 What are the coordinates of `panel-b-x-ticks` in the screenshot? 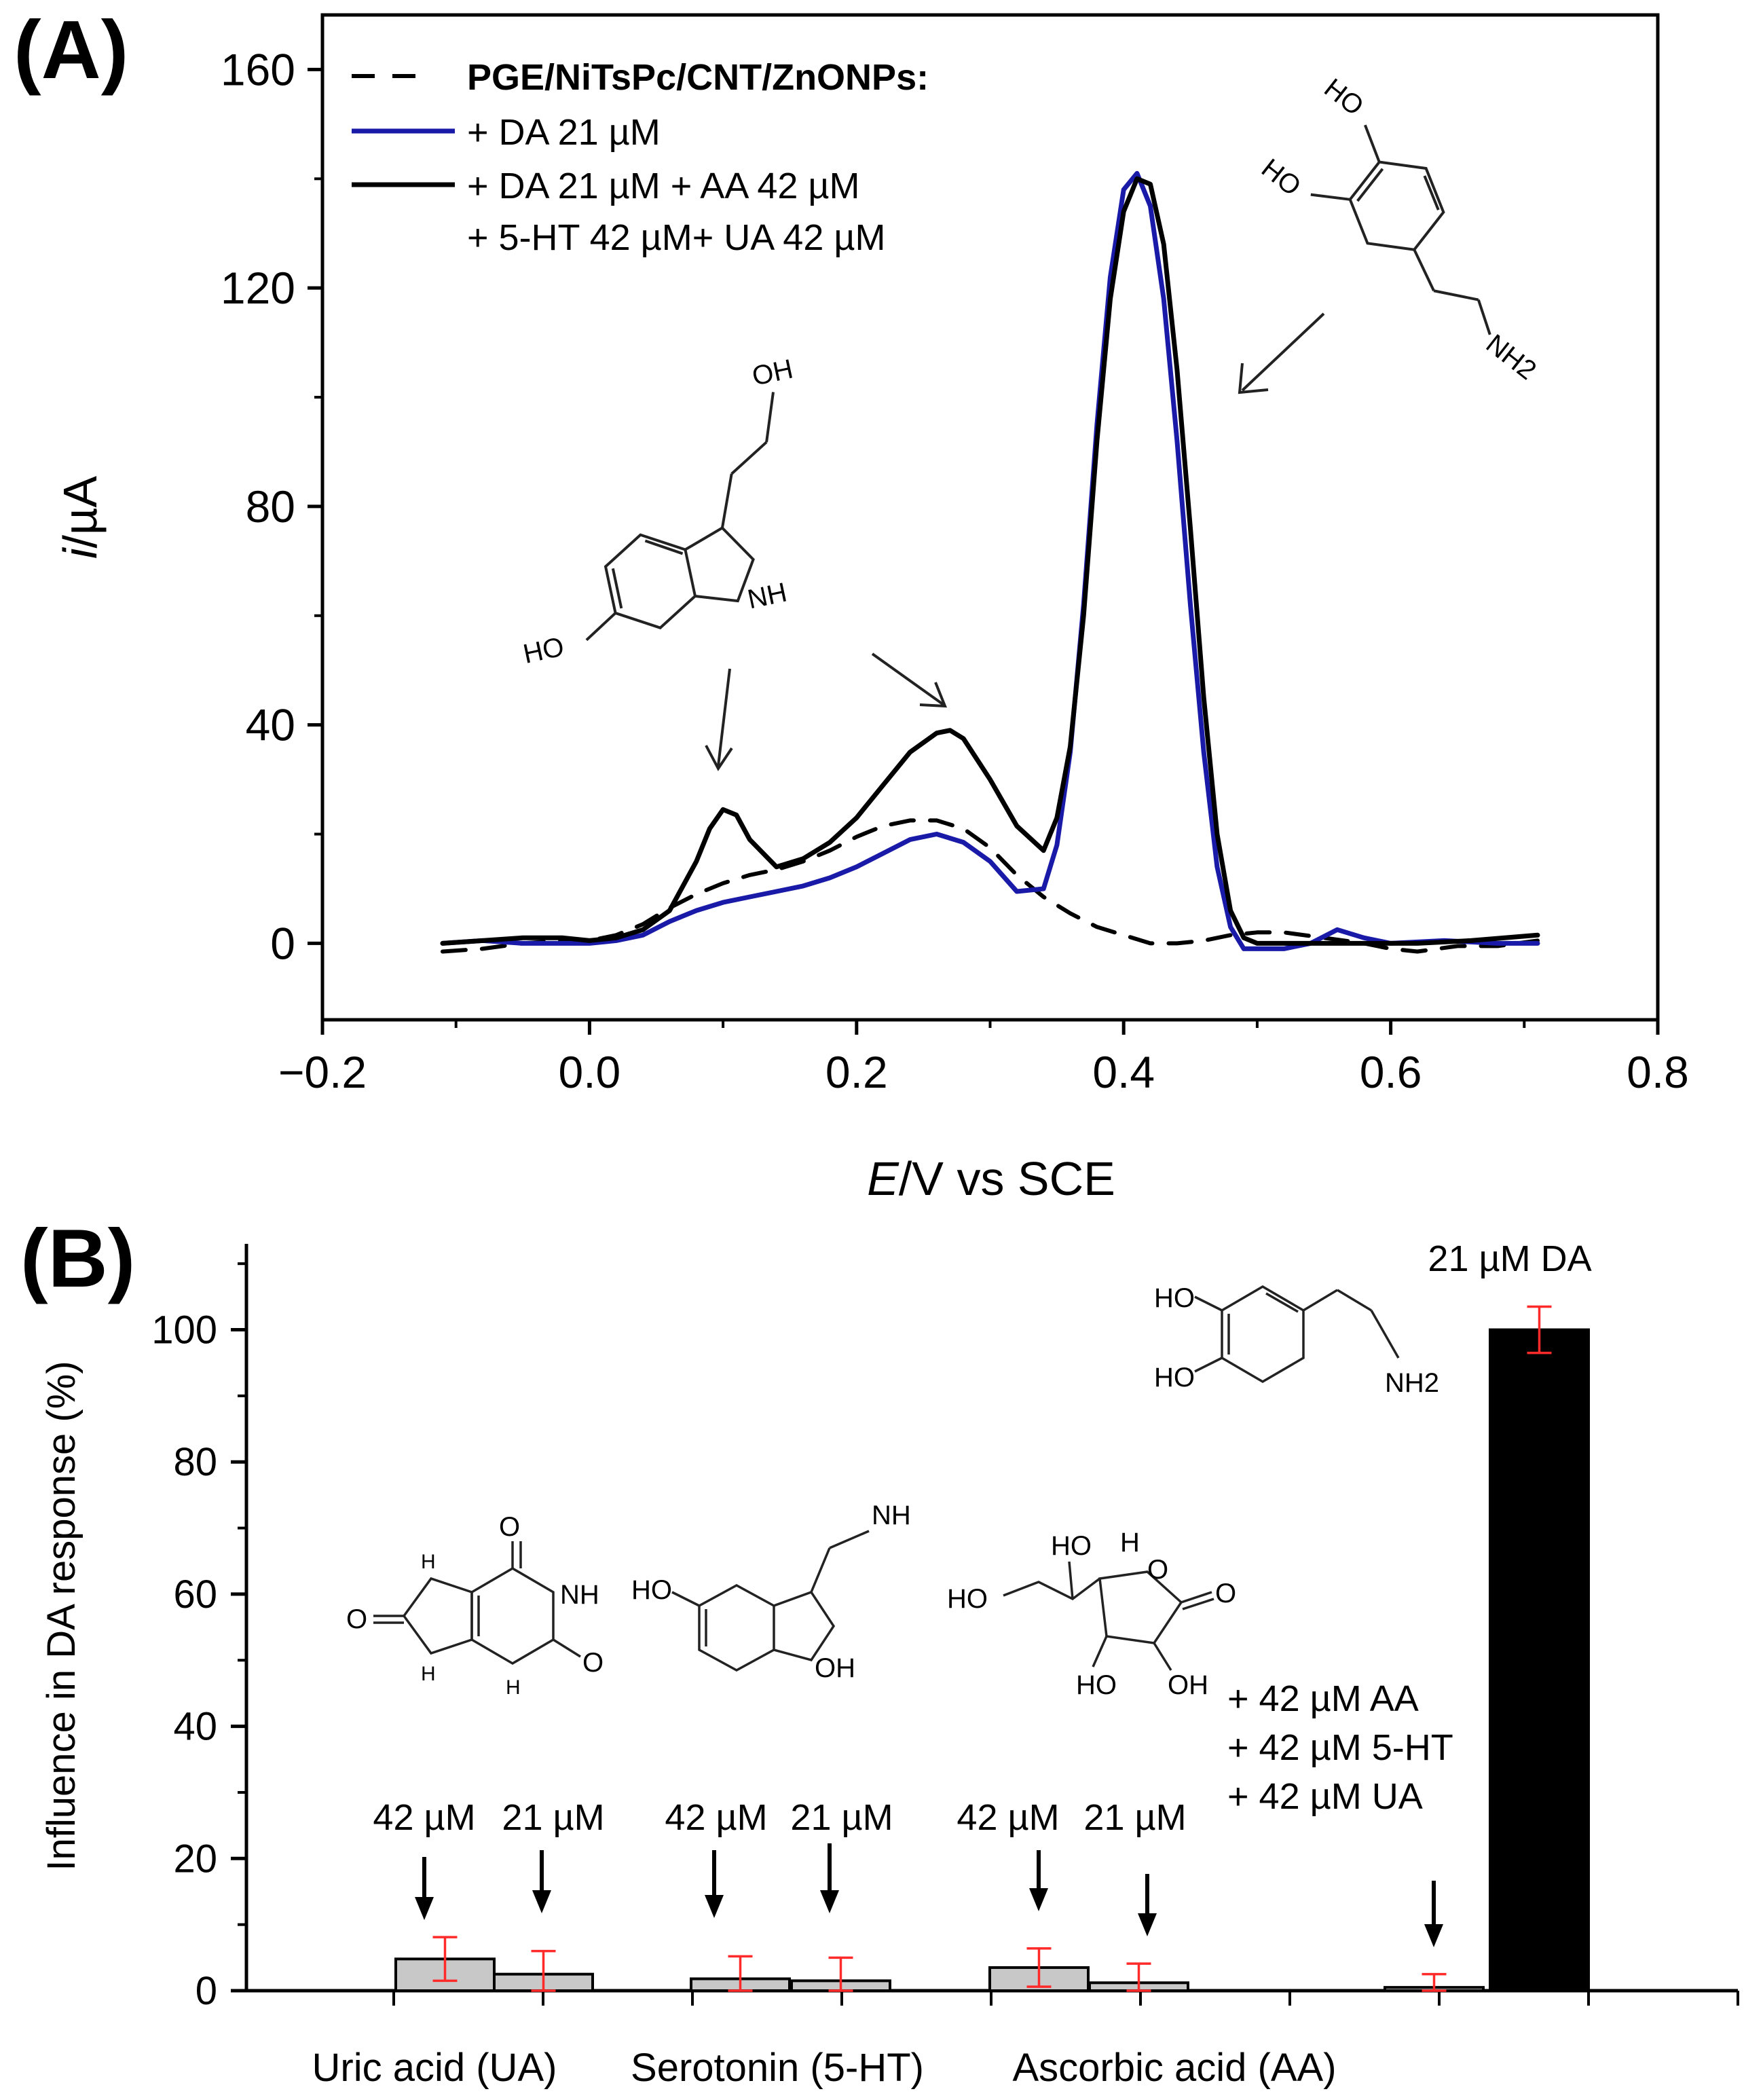 It's located at (1065, 1999).